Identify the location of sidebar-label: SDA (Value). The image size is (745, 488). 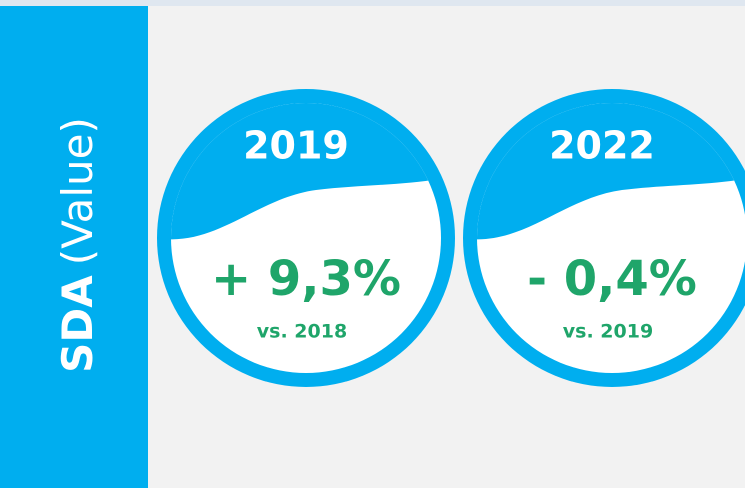
(77, 245).